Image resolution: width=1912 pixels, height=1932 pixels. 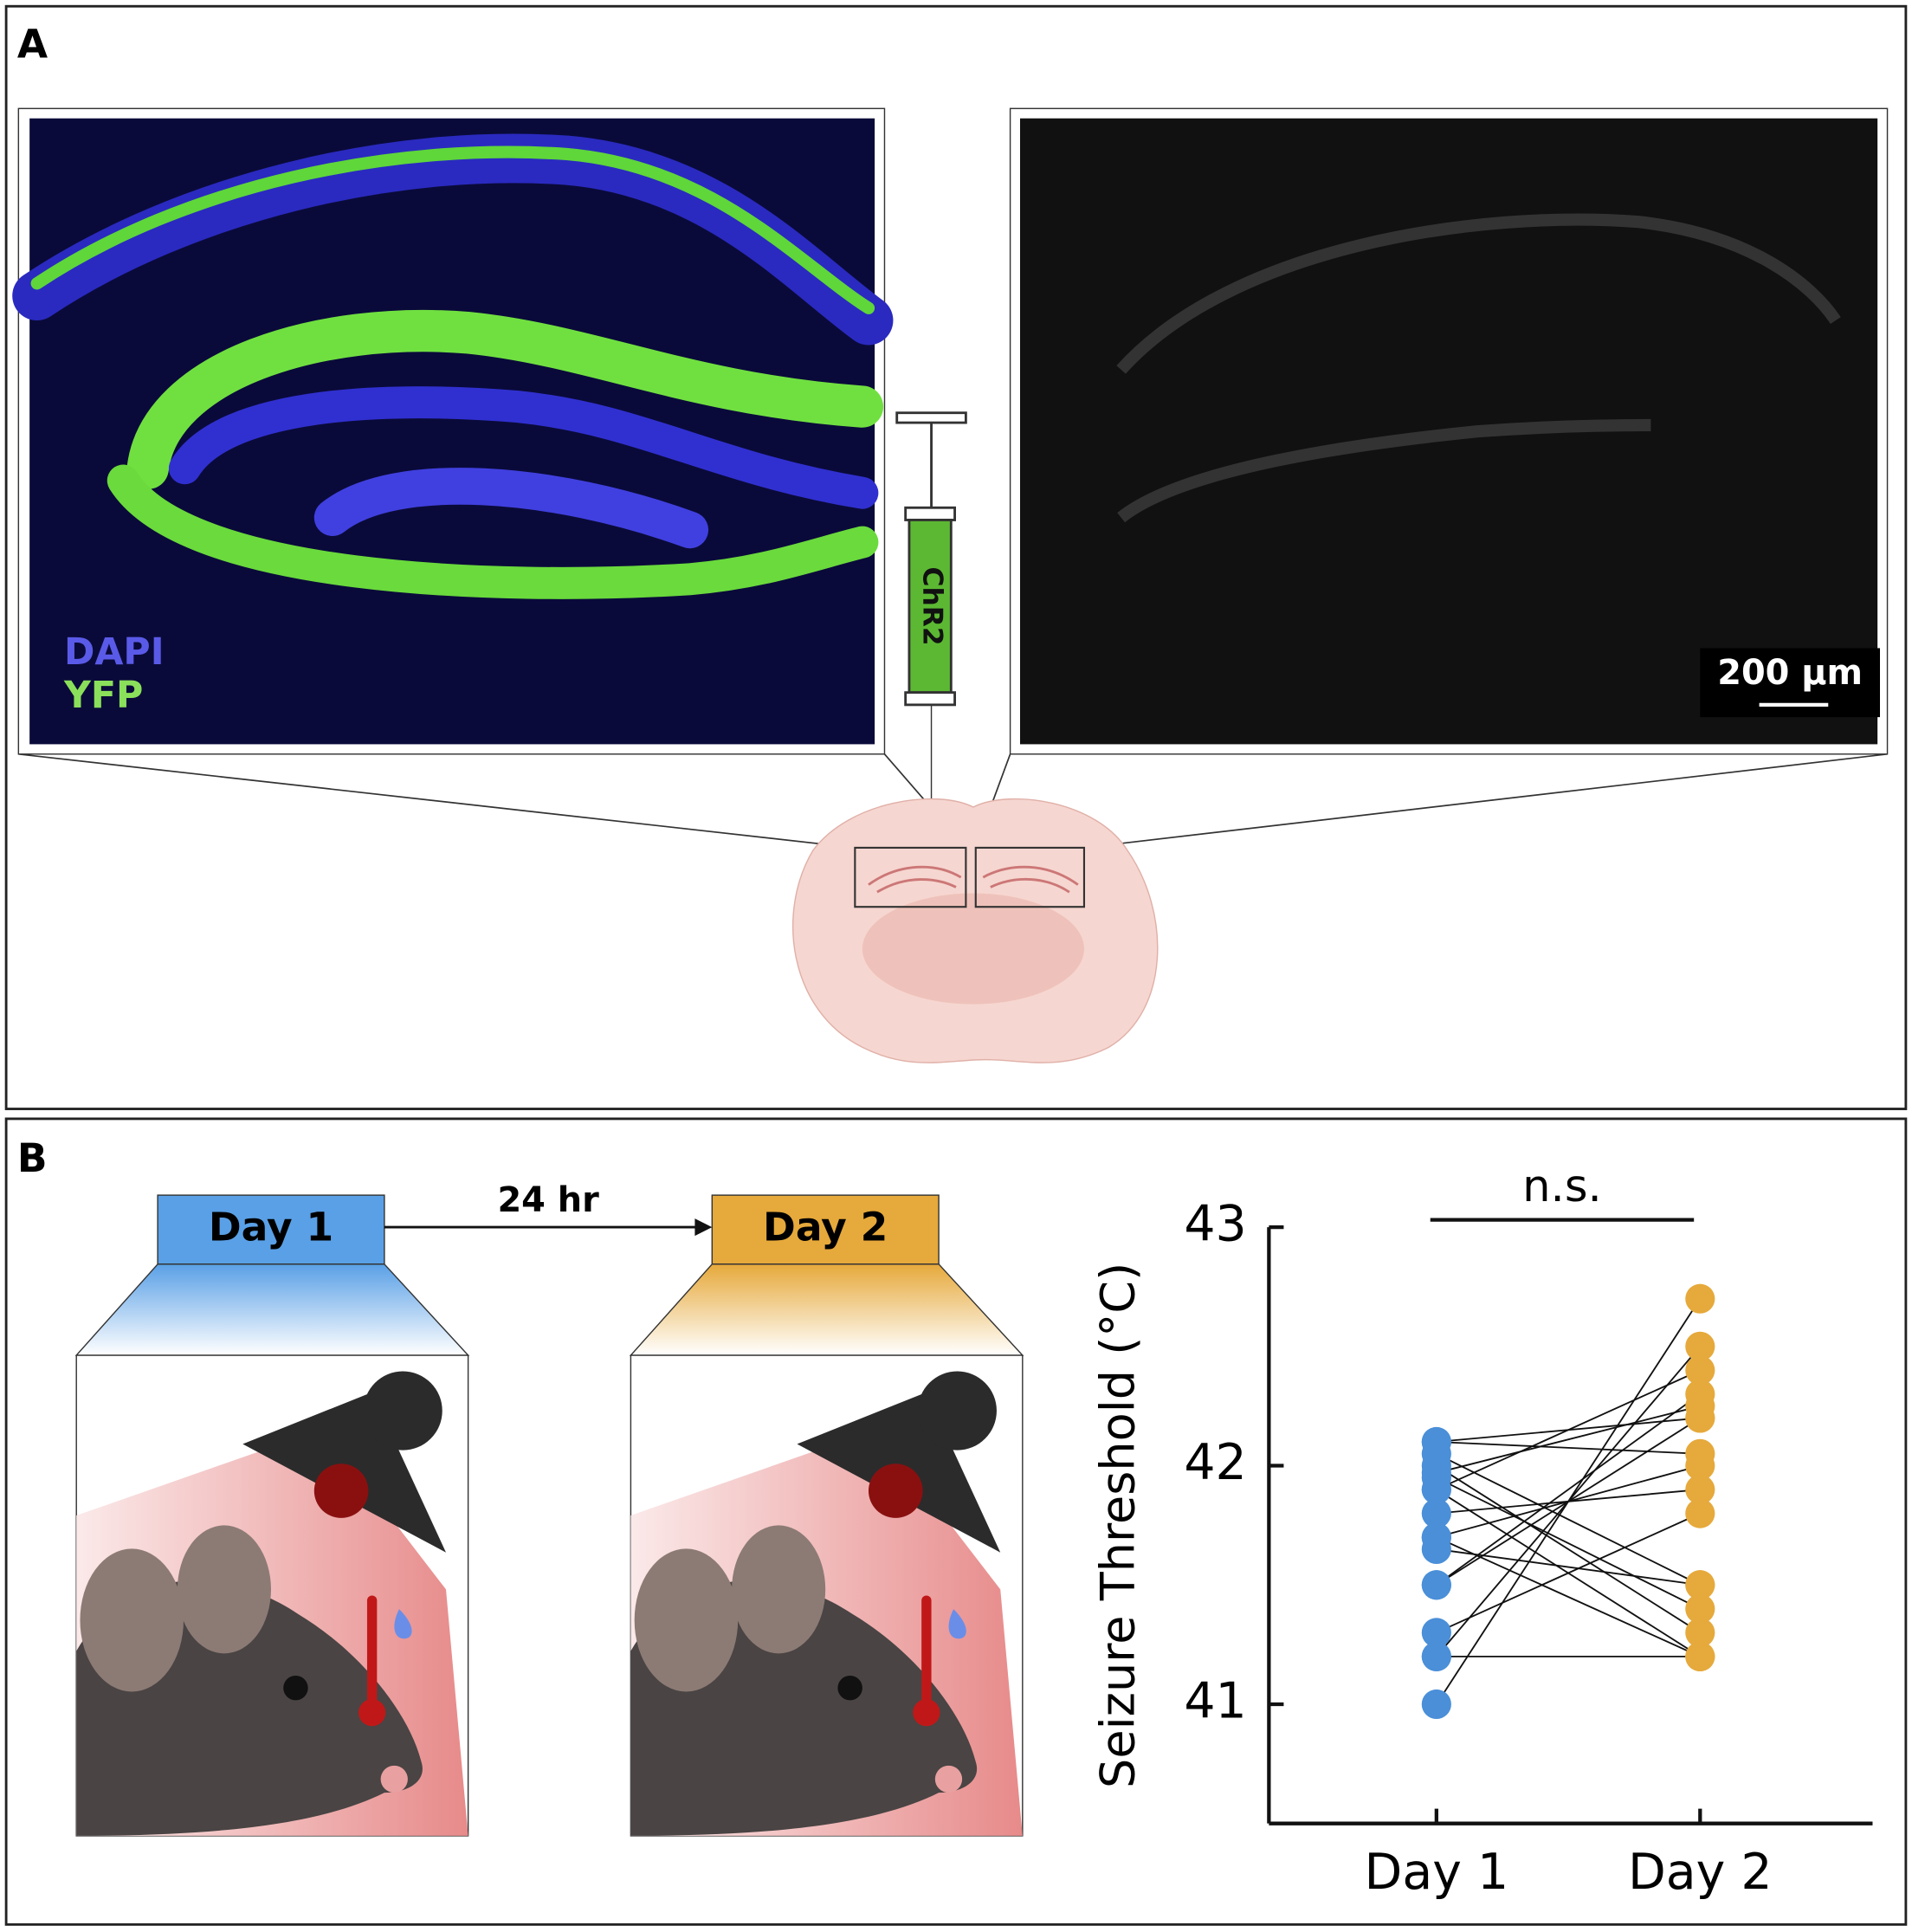 What do you see at coordinates (1215, 1701) in the screenshot?
I see `y-tick-label: 41` at bounding box center [1215, 1701].